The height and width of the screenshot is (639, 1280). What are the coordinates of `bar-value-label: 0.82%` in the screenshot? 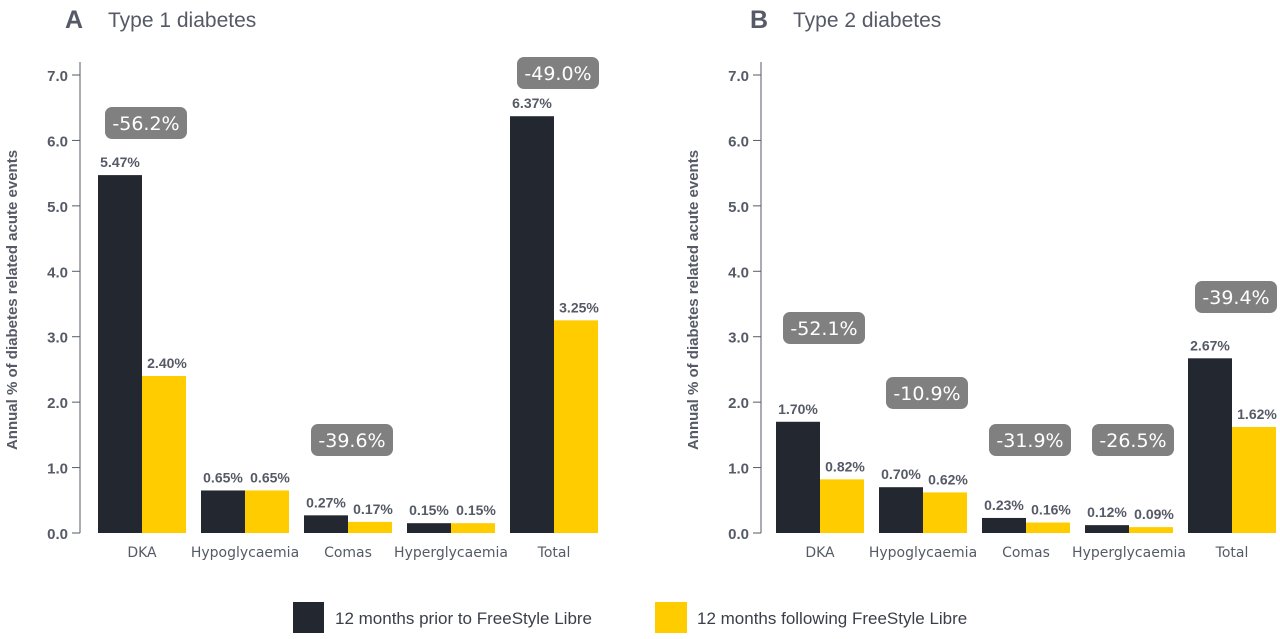 It's located at (845, 466).